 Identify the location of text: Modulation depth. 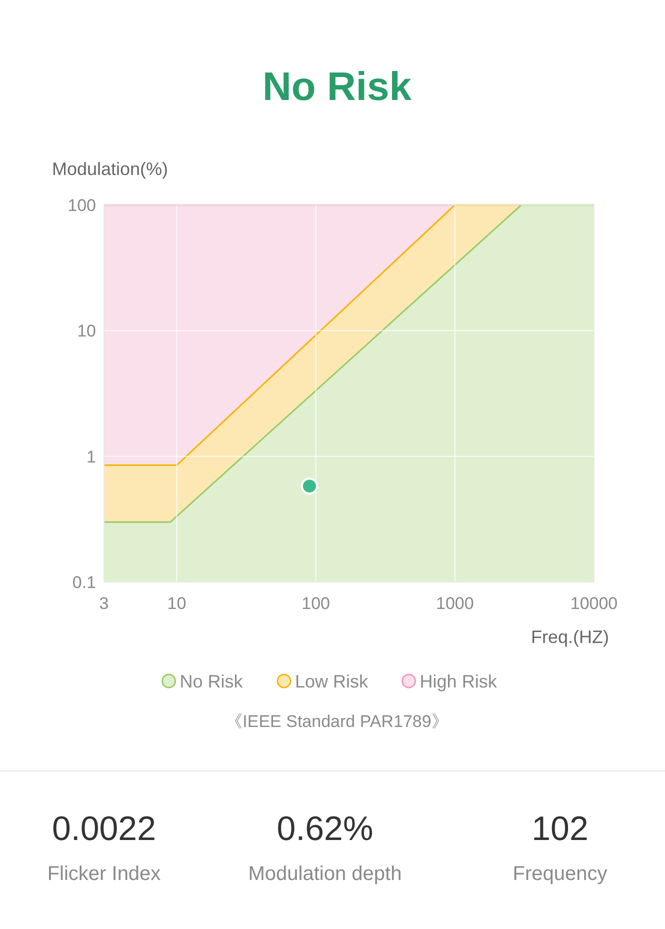
(325, 874).